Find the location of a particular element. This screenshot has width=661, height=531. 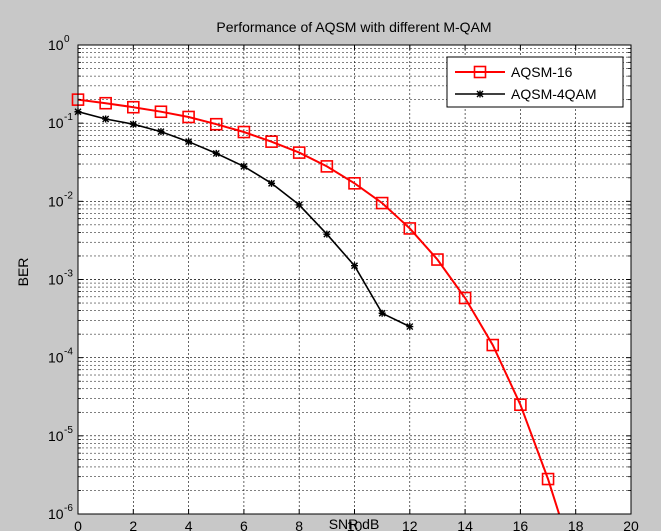

y-tick-exponent: -4 is located at coordinates (68, 352).